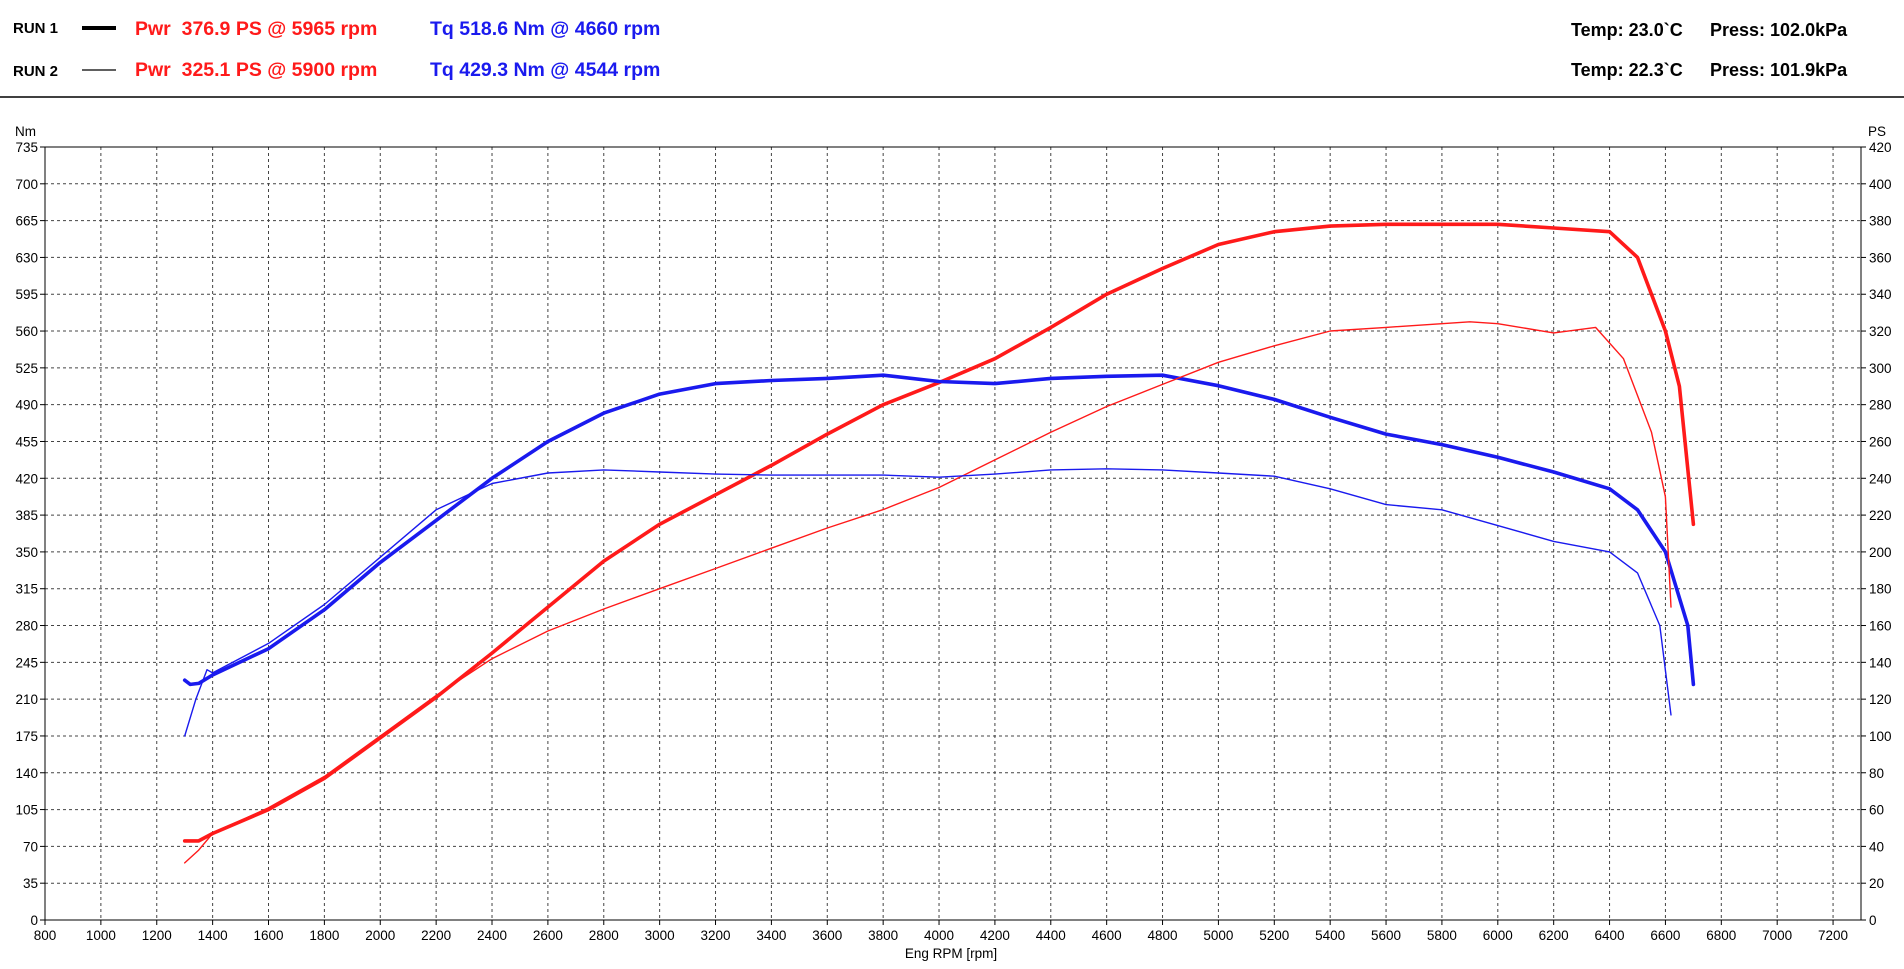 This screenshot has width=1904, height=969. Describe the element at coordinates (324, 935) in the screenshot. I see `x-tick-label: 1800` at that location.